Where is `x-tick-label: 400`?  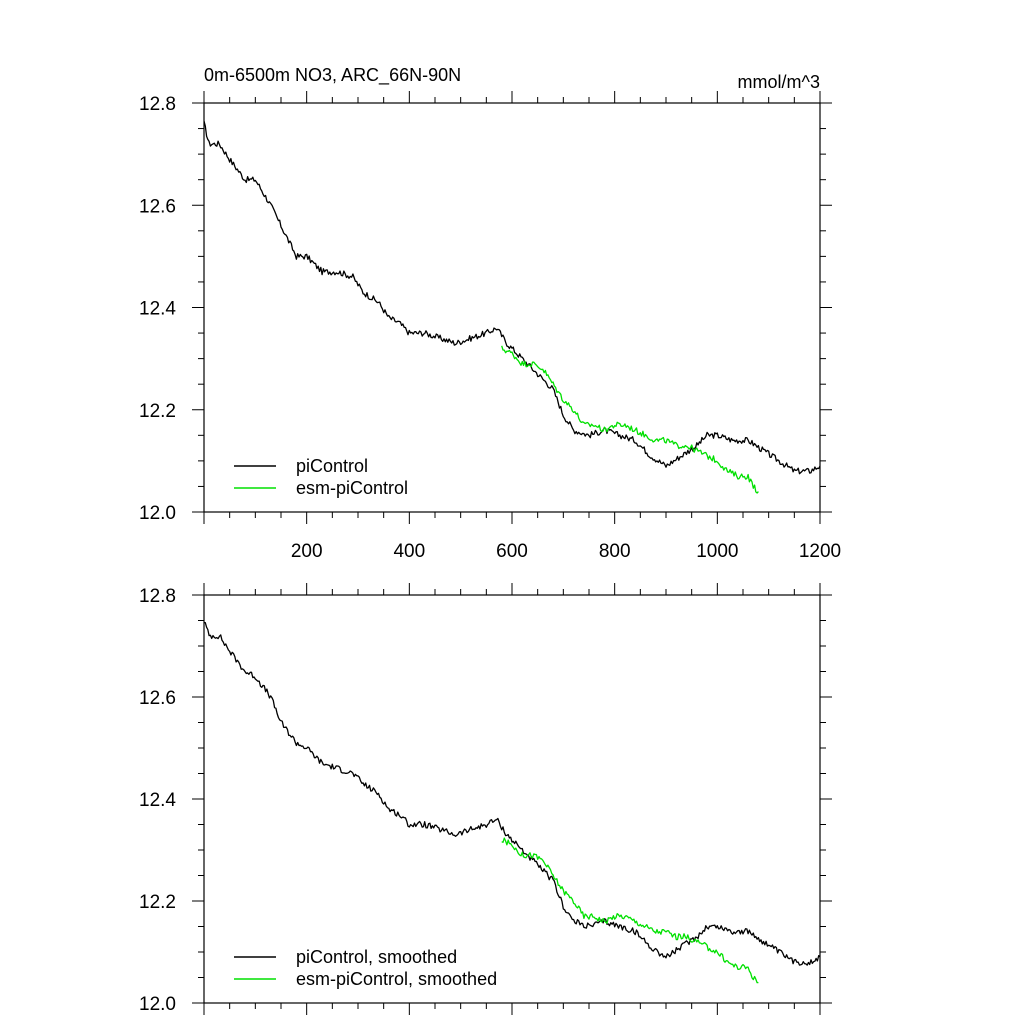 x-tick-label: 400 is located at coordinates (409, 551).